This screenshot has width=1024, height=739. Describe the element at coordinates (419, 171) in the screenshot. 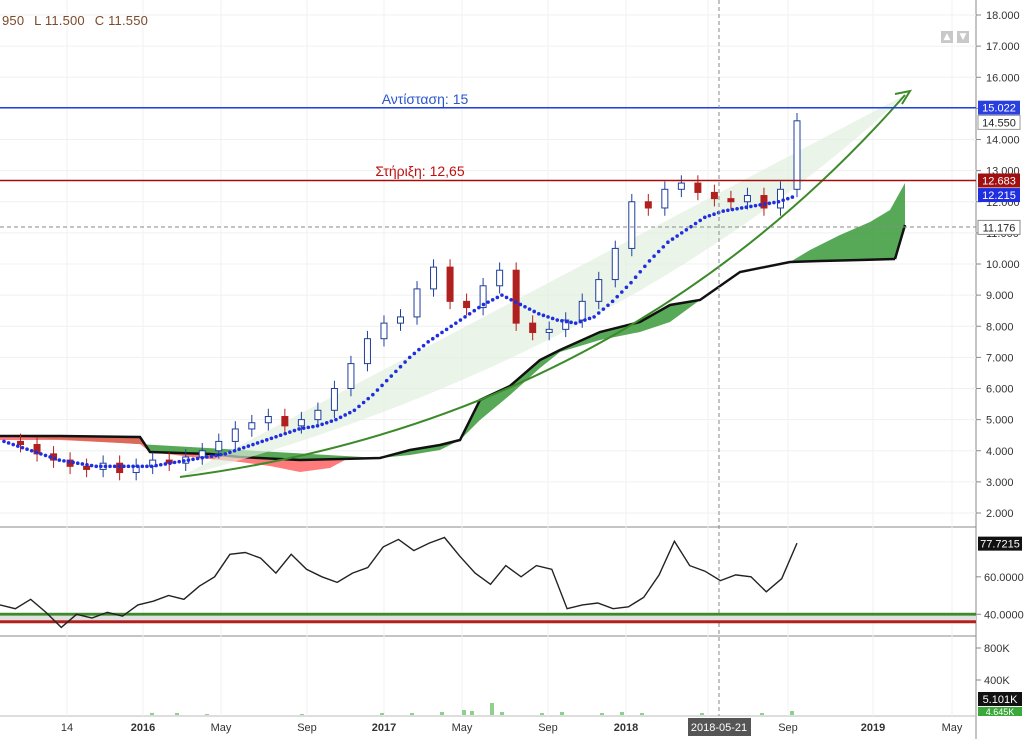

I see `support-annotation: Στήριξη: 12,65` at that location.